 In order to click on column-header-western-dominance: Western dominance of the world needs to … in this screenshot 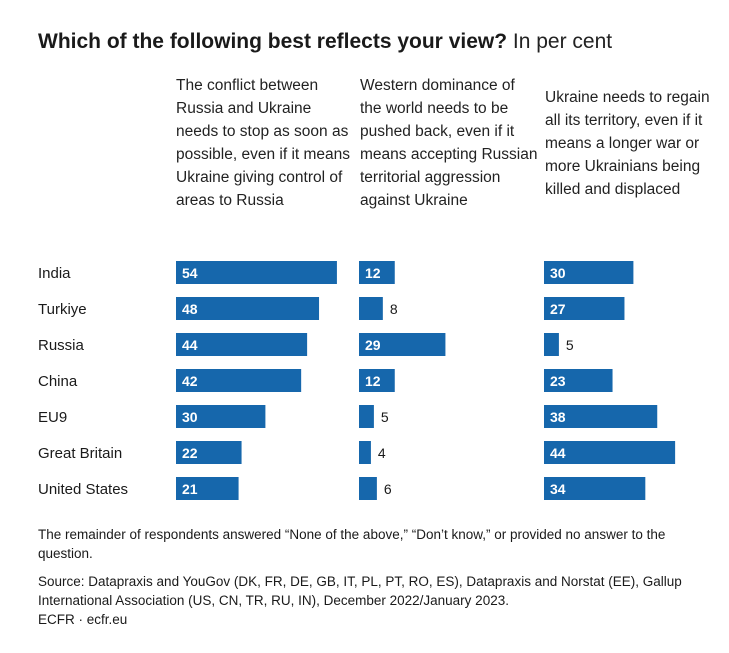, I will do `click(449, 143)`.